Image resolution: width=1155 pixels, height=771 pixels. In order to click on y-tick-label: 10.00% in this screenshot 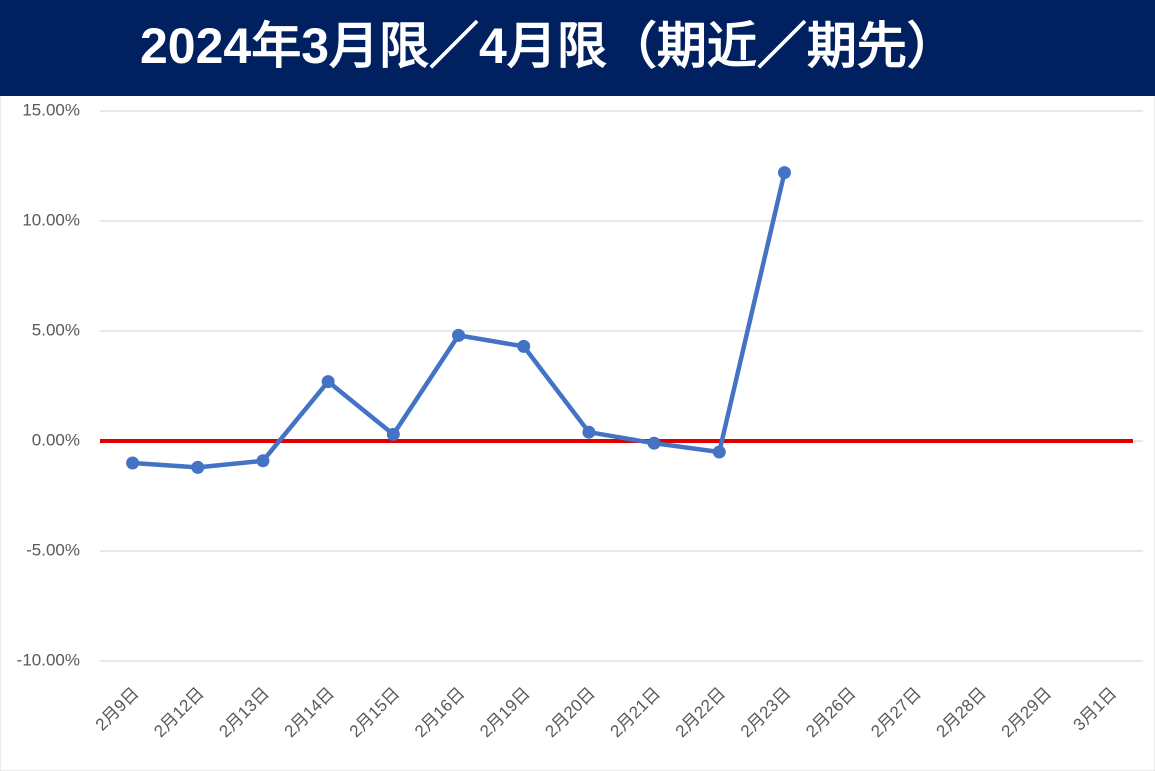, I will do `click(51, 219)`.